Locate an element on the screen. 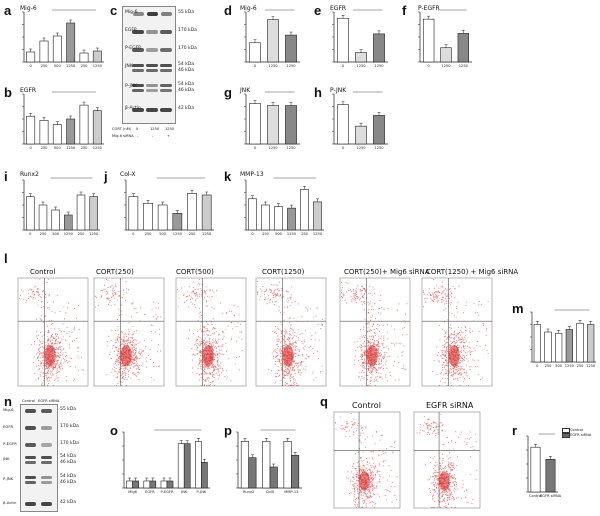 The image size is (600, 516). category-tick-label: 500 is located at coordinates (559, 366).